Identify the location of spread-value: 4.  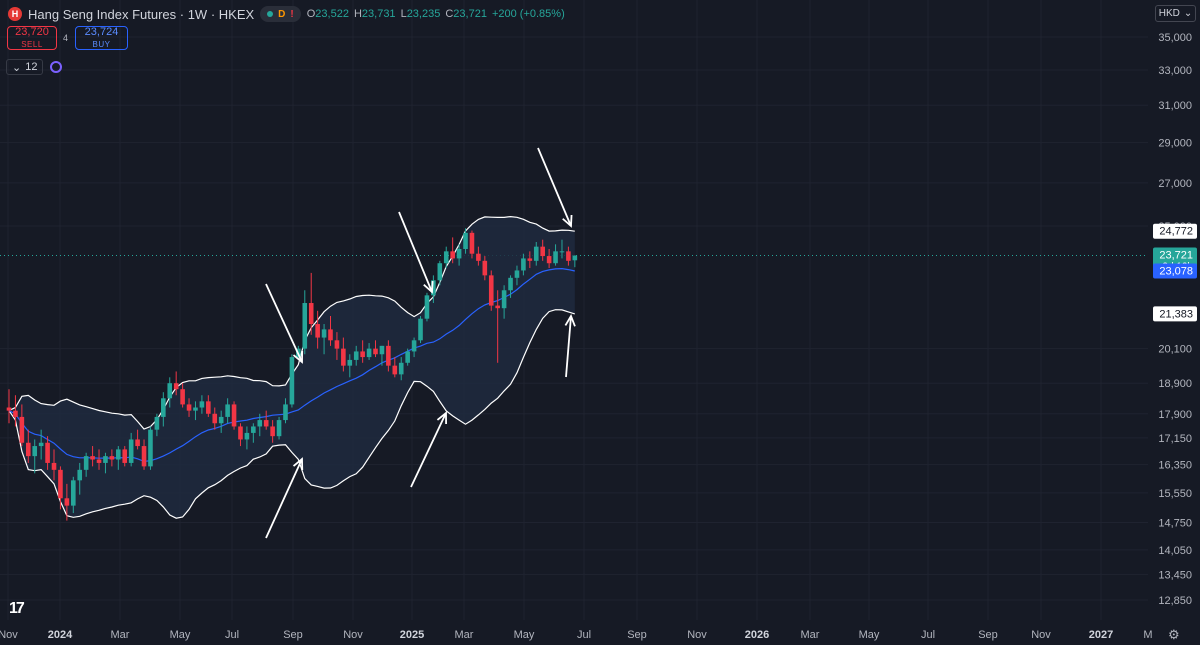
(66, 38).